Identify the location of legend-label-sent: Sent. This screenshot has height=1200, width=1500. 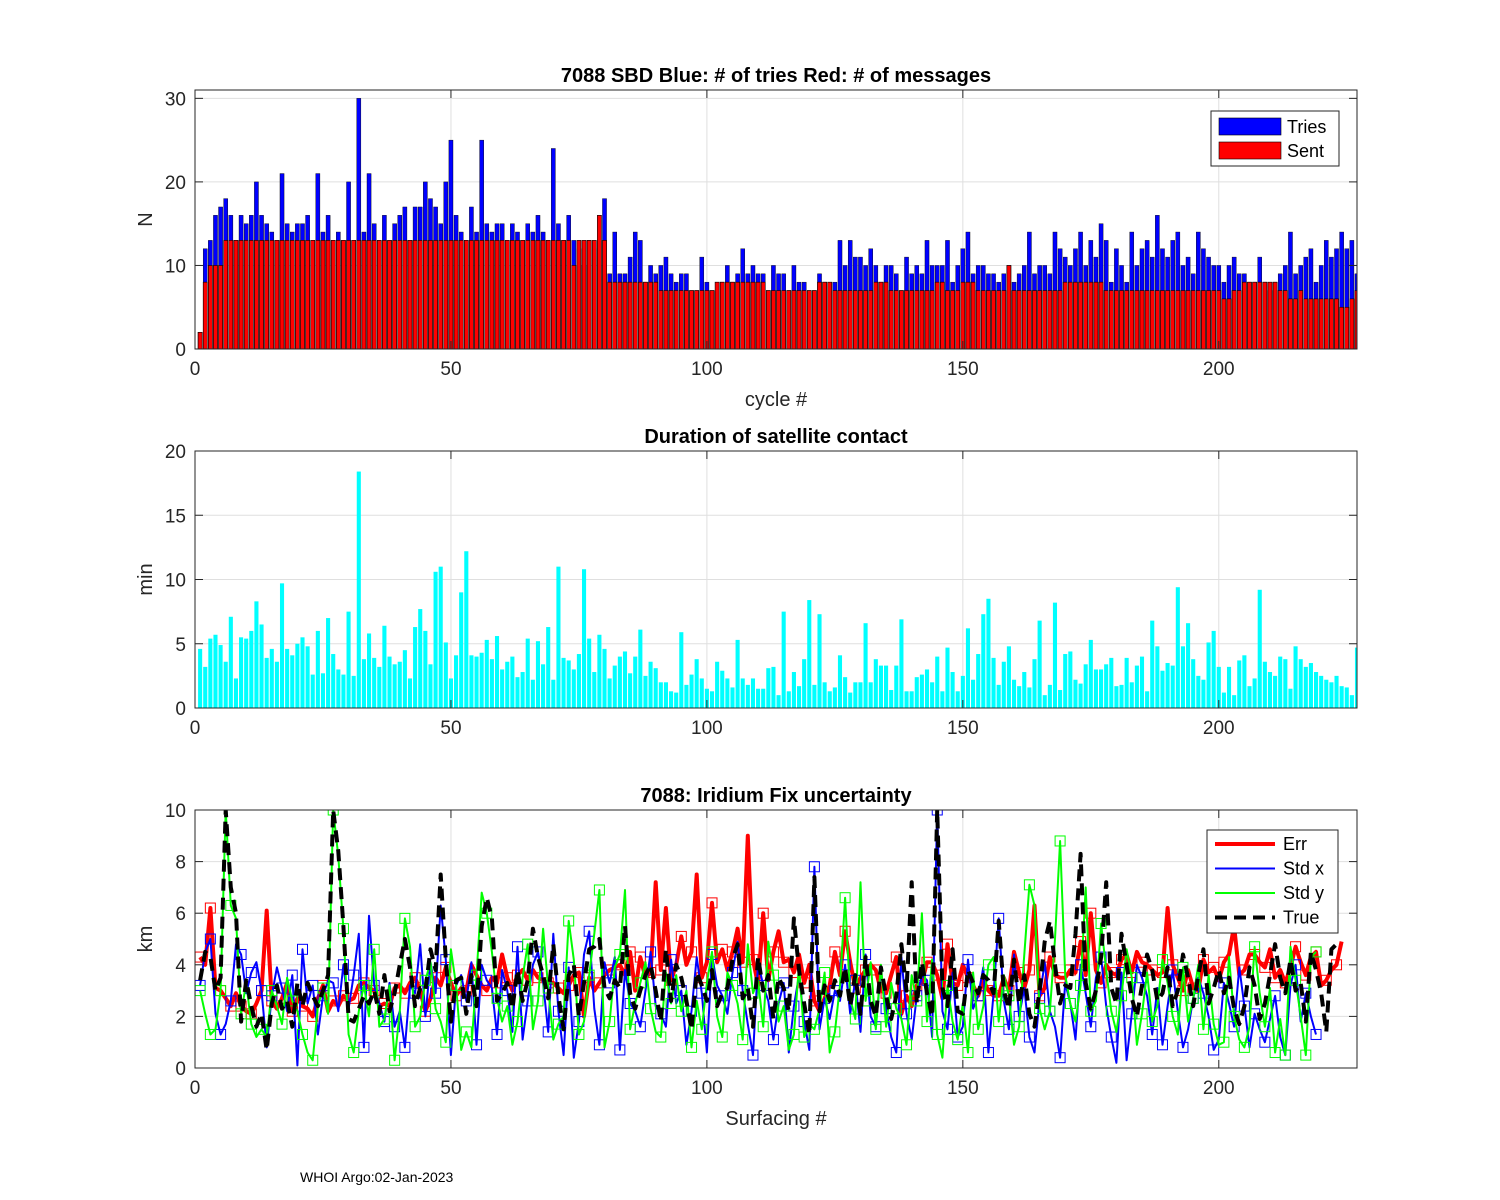
(1305, 151).